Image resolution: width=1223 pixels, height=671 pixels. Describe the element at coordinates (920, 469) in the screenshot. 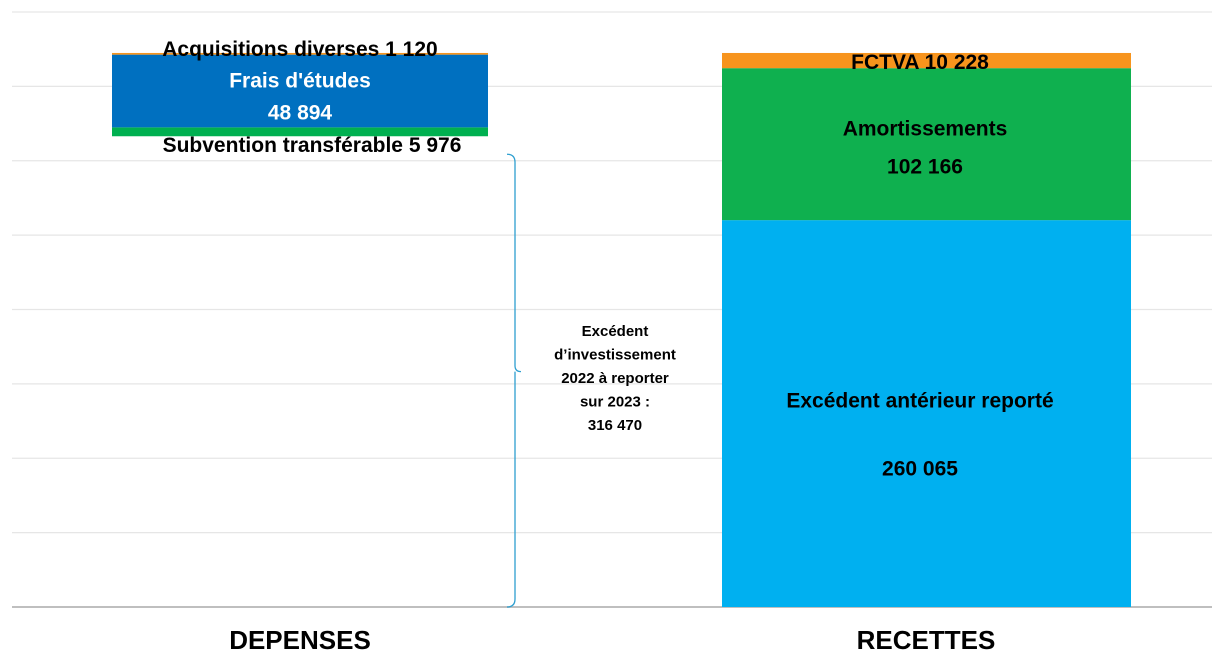

I see `segment-value: 260 065` at that location.